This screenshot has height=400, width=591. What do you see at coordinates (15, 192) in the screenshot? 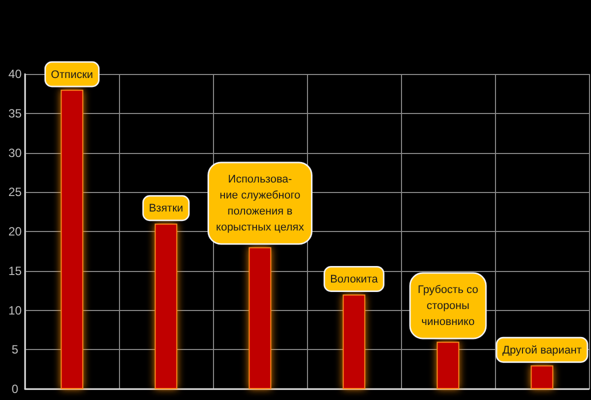
I see `y-tick-label: 25` at bounding box center [15, 192].